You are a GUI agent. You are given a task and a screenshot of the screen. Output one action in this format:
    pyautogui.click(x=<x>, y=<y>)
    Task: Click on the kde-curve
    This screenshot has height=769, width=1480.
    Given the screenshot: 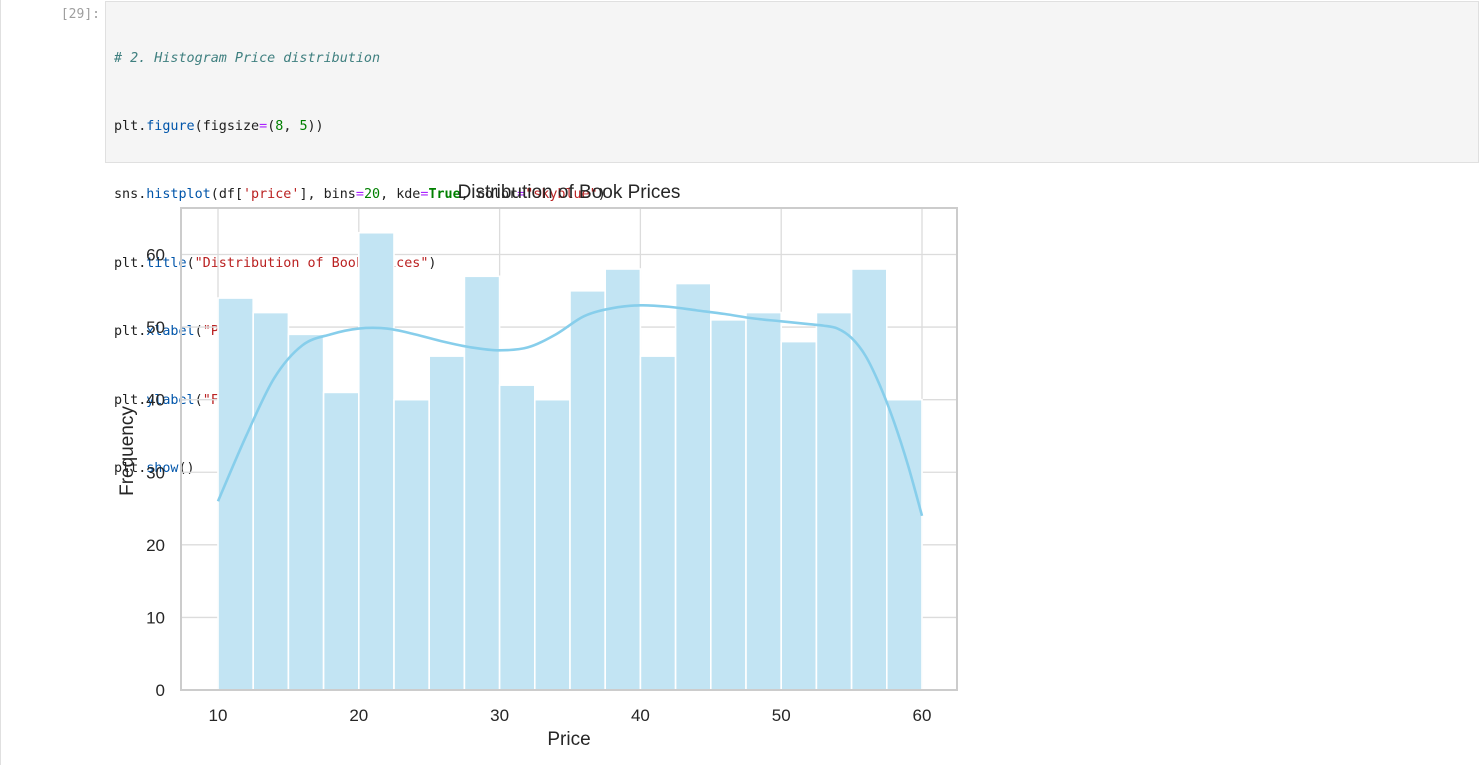 What is the action you would take?
    pyautogui.click(x=570, y=410)
    